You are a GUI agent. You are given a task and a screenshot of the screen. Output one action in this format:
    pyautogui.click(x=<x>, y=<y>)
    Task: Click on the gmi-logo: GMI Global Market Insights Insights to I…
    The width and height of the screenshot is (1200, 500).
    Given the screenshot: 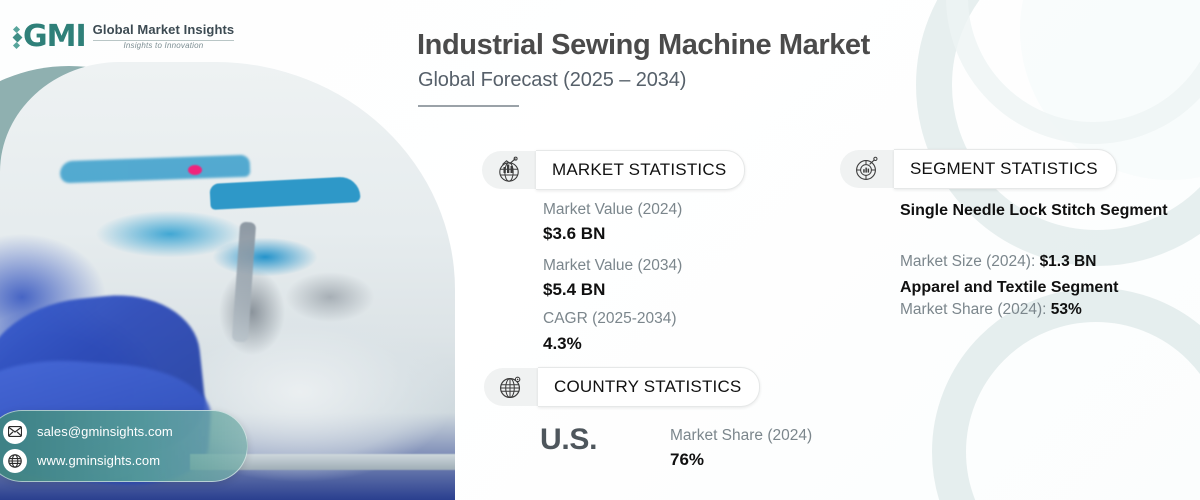 What is the action you would take?
    pyautogui.click(x=123, y=36)
    